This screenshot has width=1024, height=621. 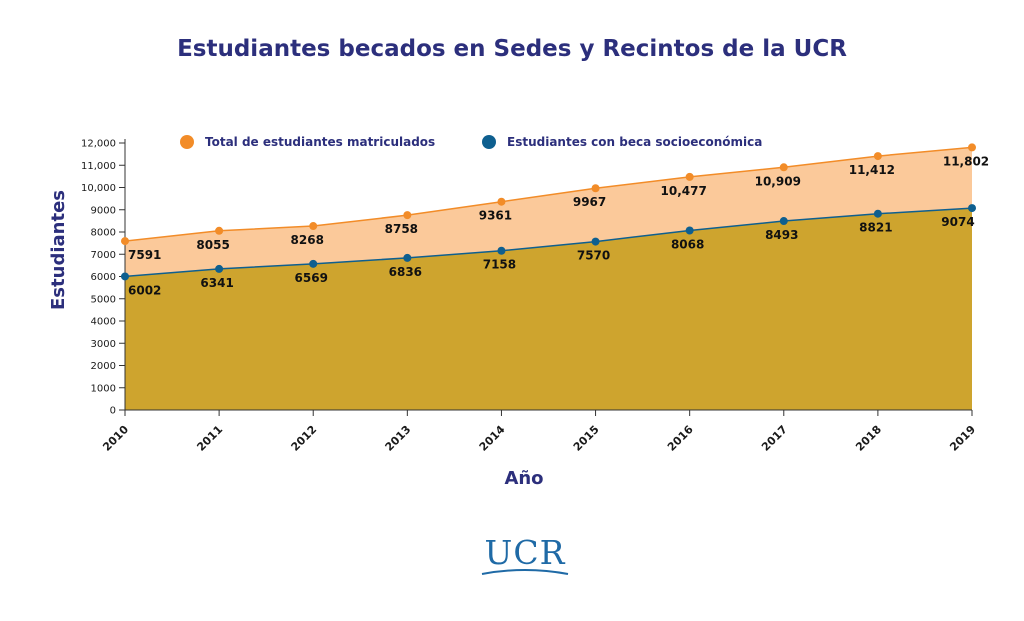 I want to click on y-tick-label: 7000, so click(x=103, y=255).